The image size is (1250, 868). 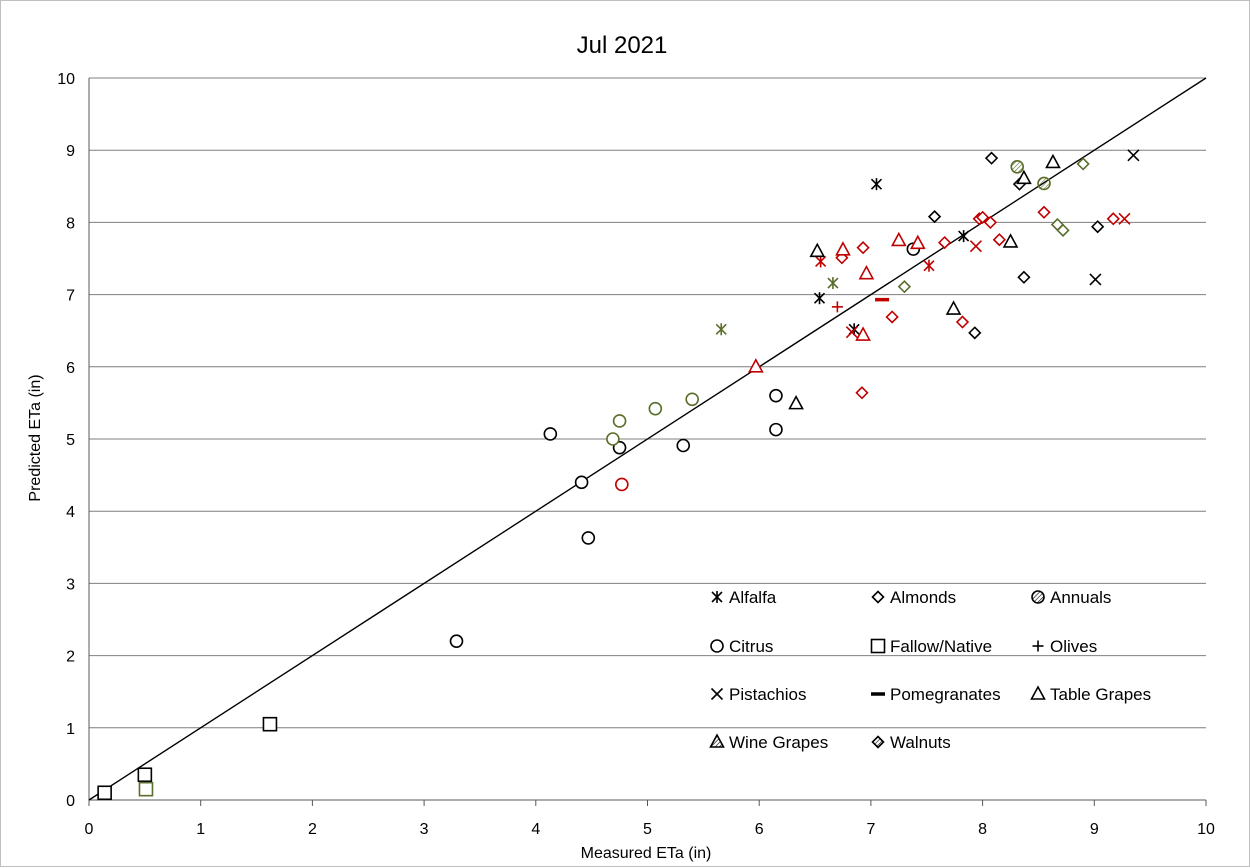 I want to click on legend-item-pomegranates: Pomegranates, so click(x=936, y=694).